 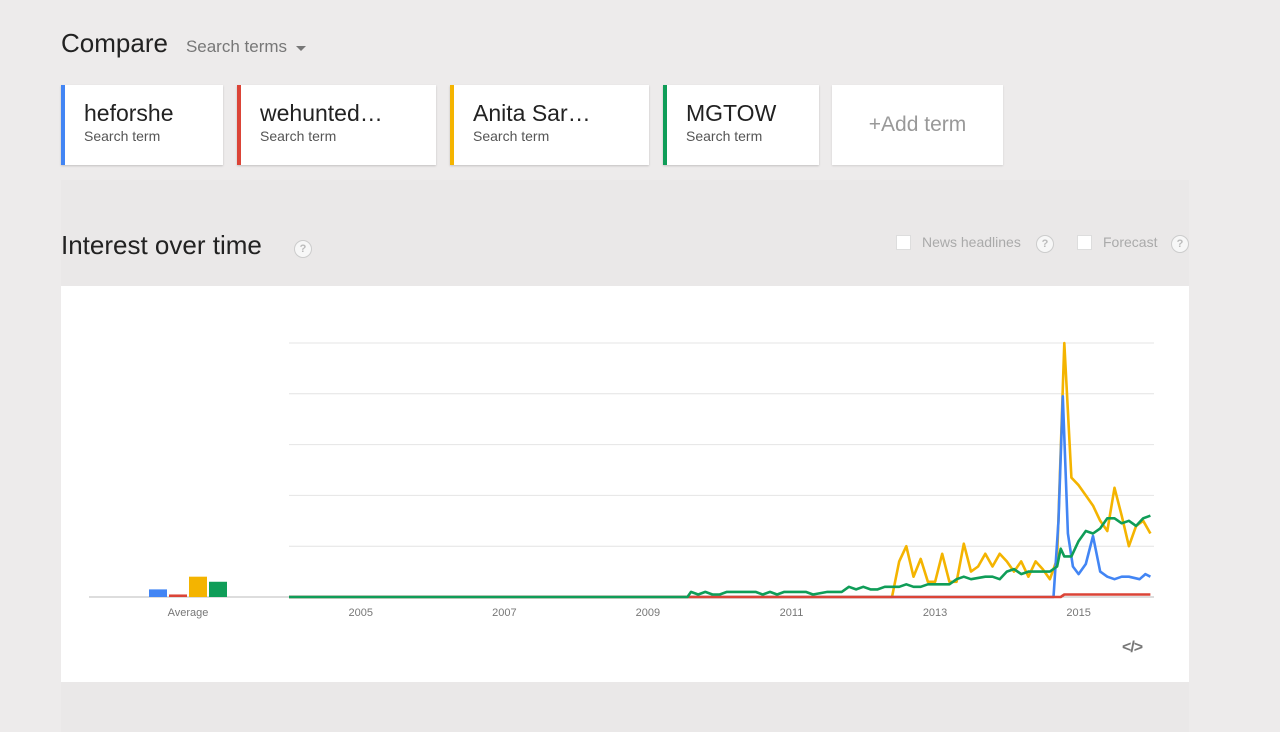 I want to click on compare-header: Compare Search terms, so click(x=184, y=43).